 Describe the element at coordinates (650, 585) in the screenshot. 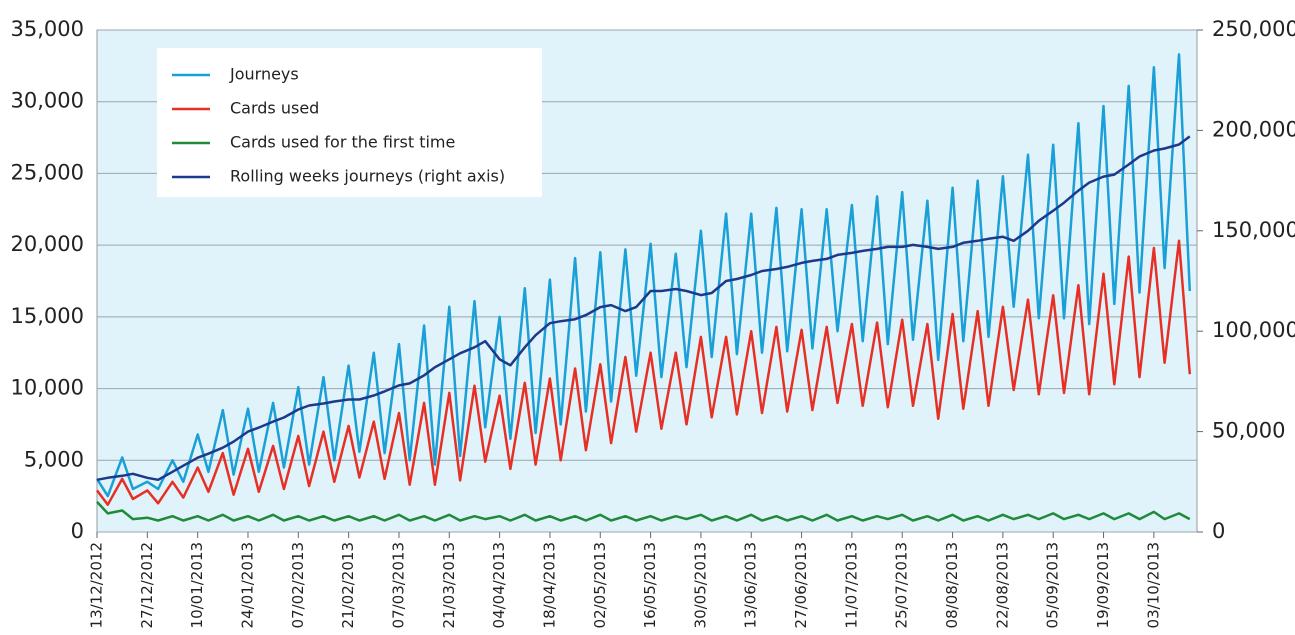

I see `x-tick-label: 16/05/2013` at that location.